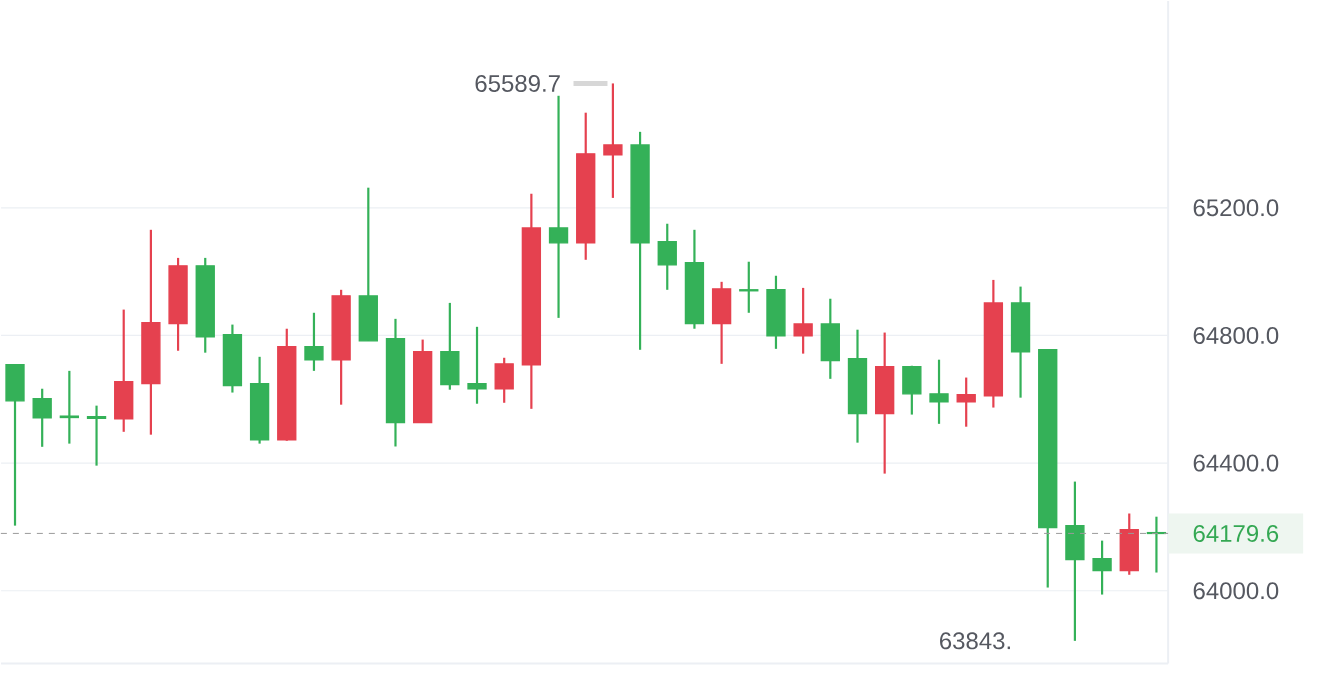 The width and height of the screenshot is (1320, 675). Describe the element at coordinates (1236, 463) in the screenshot. I see `y-tick-label: 64400.0` at that location.